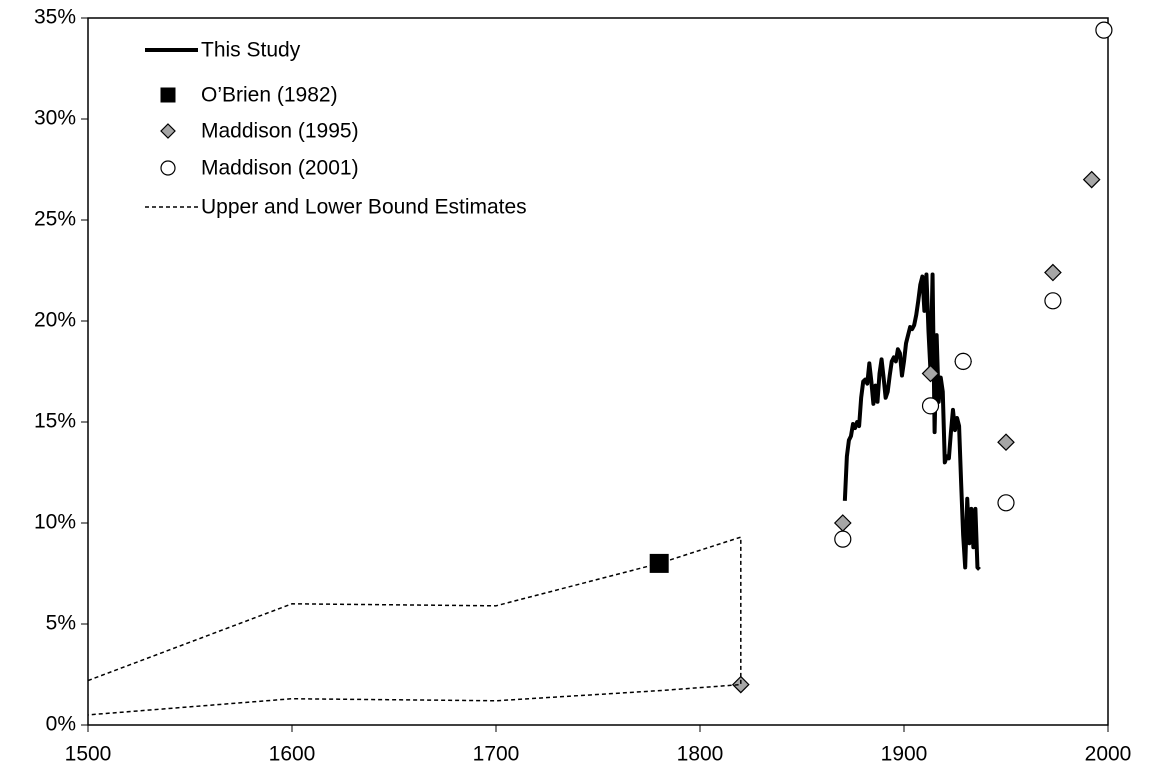  I want to click on legend-label: Upper and Lower Bound Estimates, so click(364, 207).